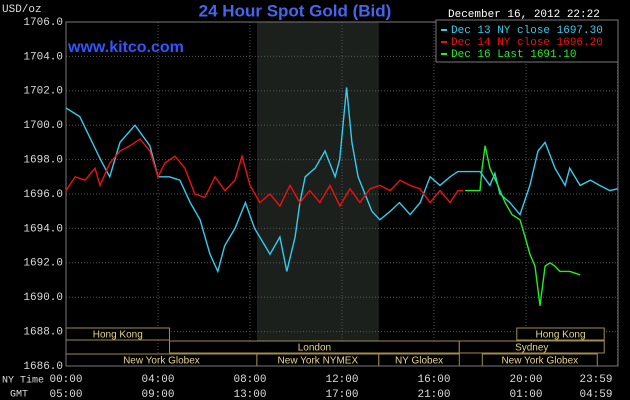  What do you see at coordinates (595, 394) in the screenshot?
I see `x2-tick-label: 04:59` at bounding box center [595, 394].